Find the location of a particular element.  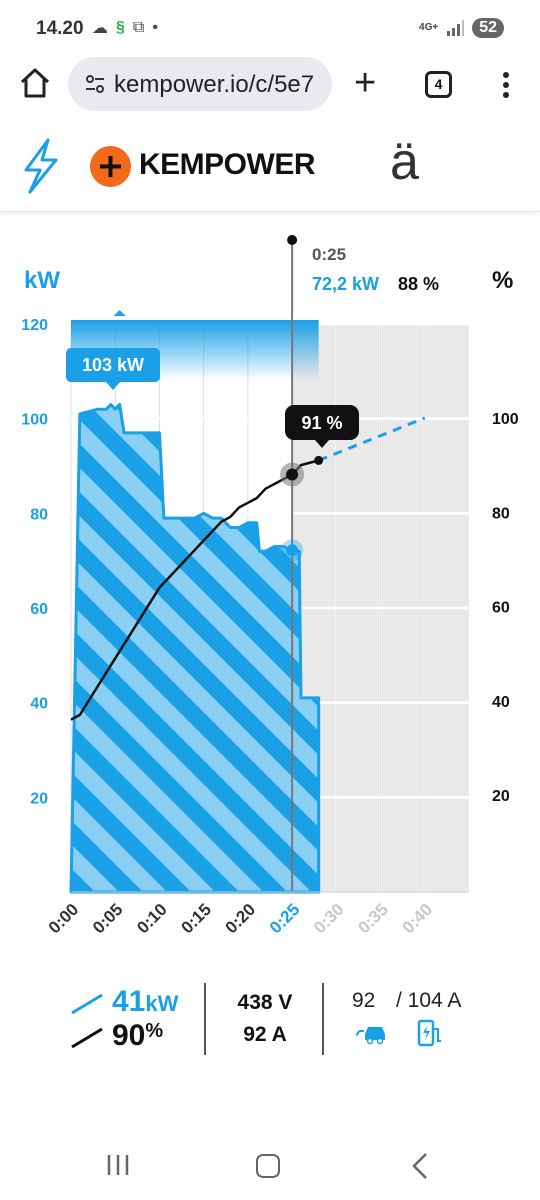

y-right-tick-label: 40 is located at coordinates (501, 702).